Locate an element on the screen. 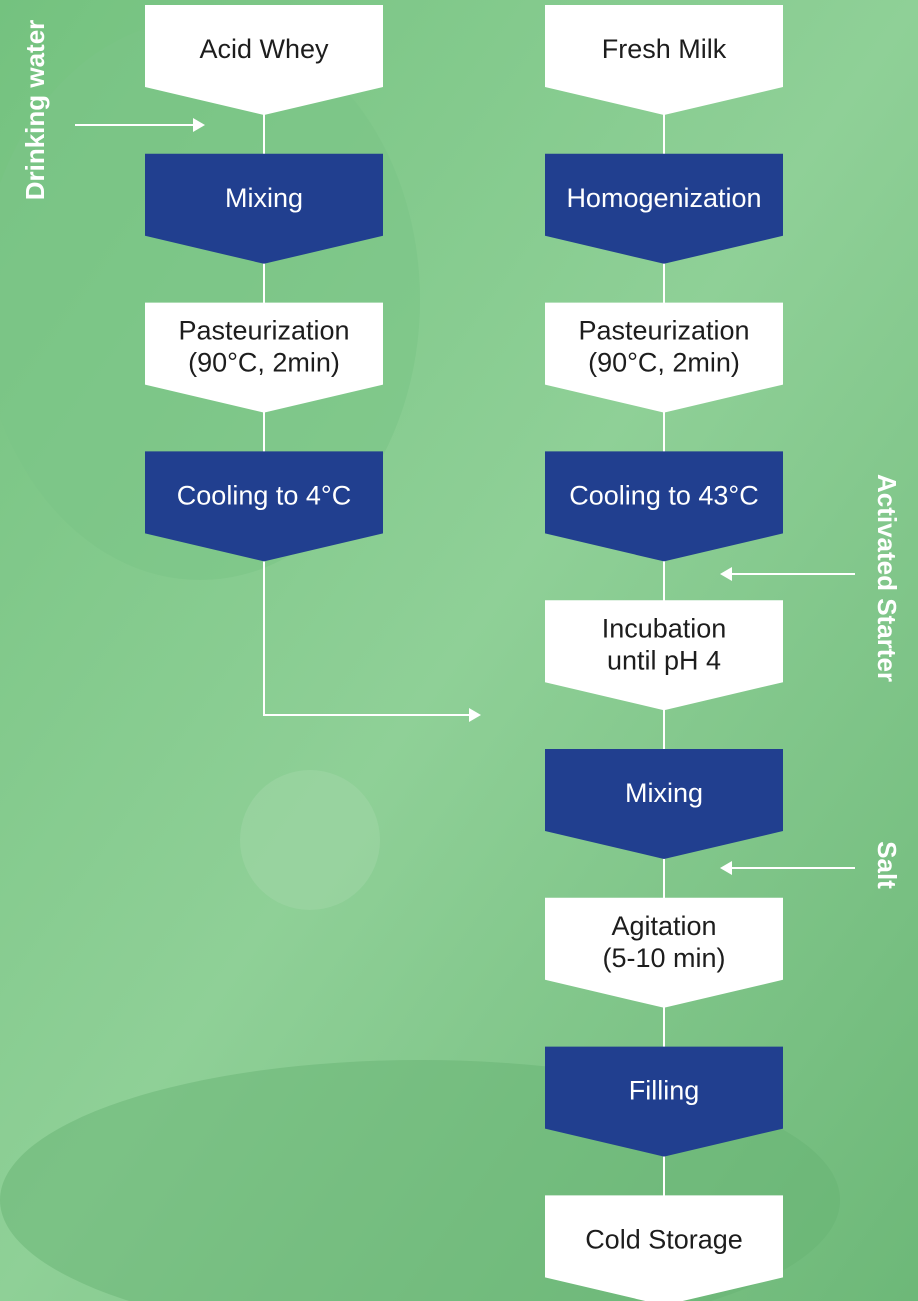  step-label: (5-10 min) is located at coordinates (663, 958).